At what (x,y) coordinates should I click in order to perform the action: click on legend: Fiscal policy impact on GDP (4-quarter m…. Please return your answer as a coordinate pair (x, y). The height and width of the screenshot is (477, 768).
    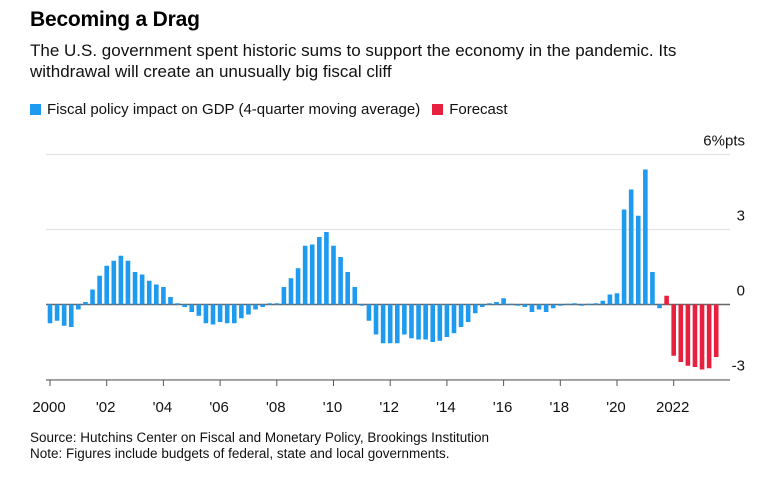
    Looking at the image, I should click on (275, 109).